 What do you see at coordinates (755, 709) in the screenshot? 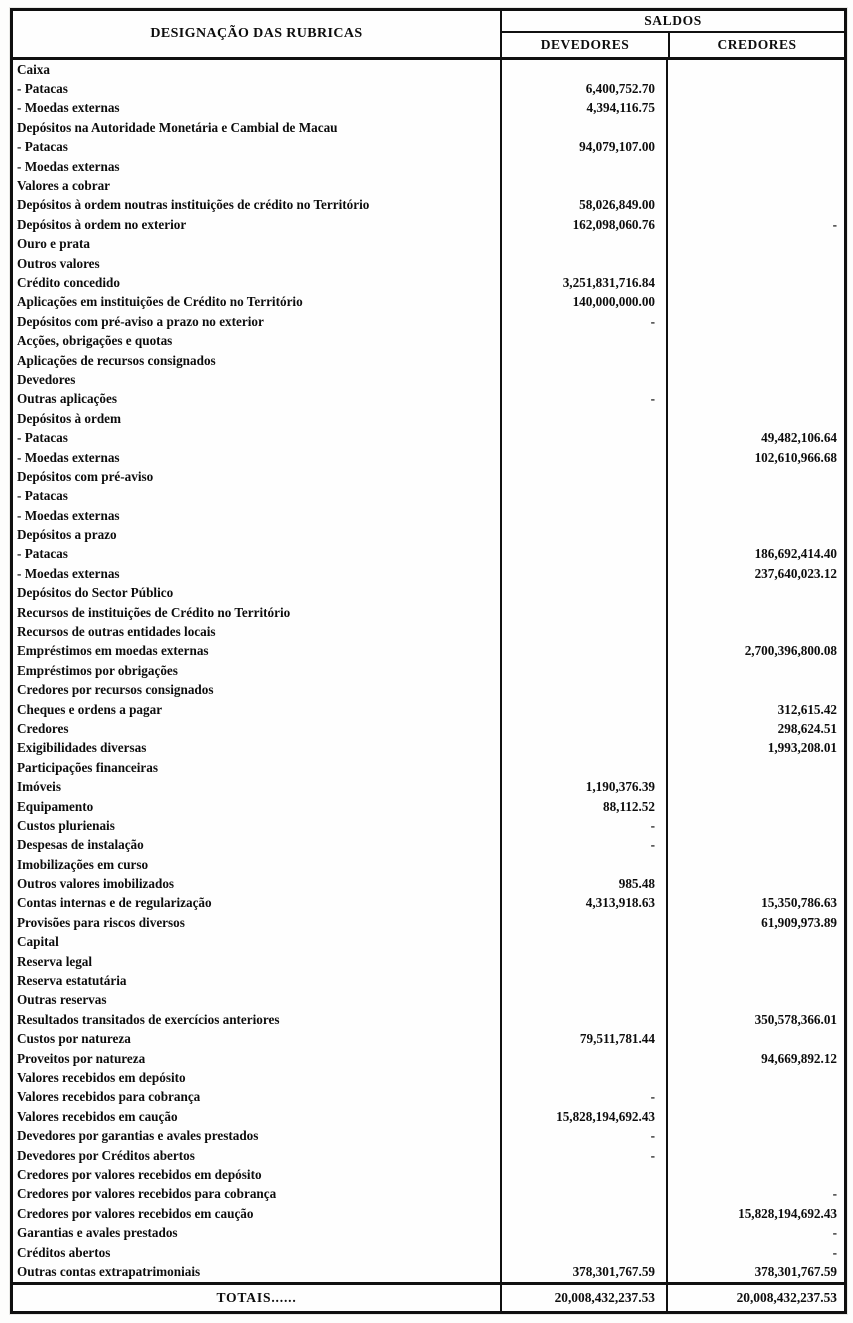
I see `credores-value: 312,615.42` at bounding box center [755, 709].